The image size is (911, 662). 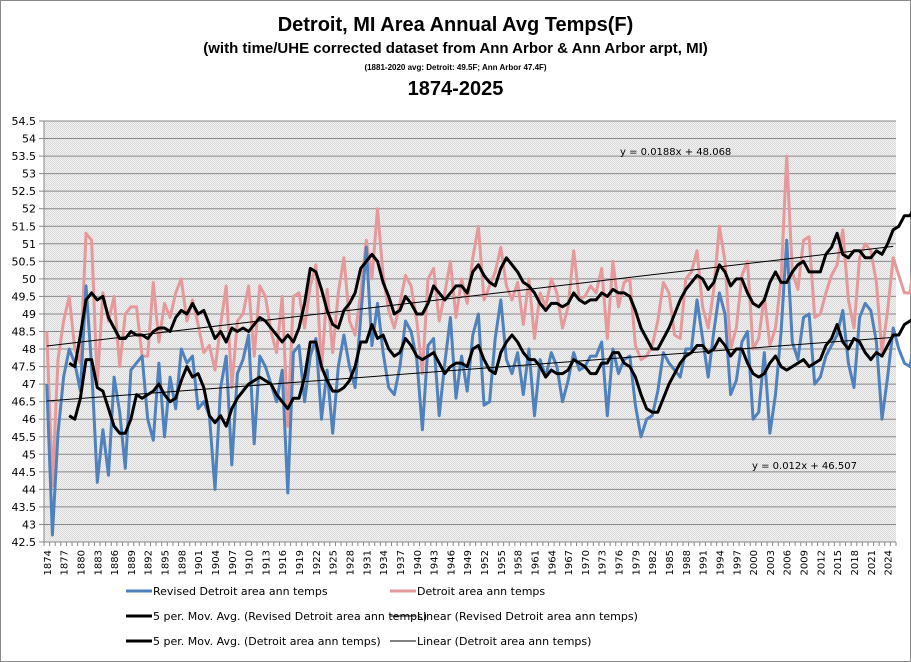 I want to click on trend-revised-line, so click(x=470, y=369).